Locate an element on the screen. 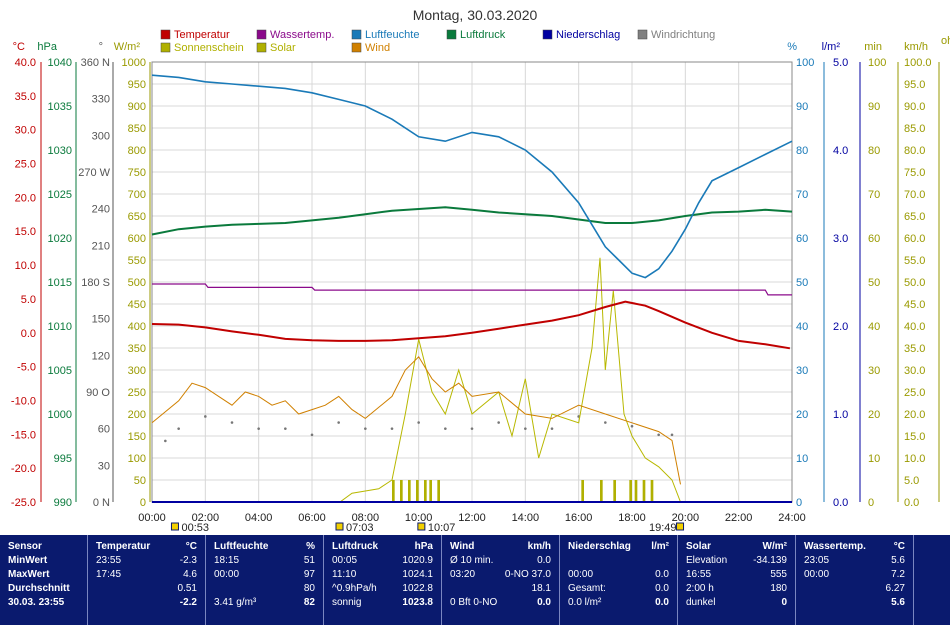 The height and width of the screenshot is (625, 950). summary-row-label: Durchschnitt is located at coordinates (39, 588).